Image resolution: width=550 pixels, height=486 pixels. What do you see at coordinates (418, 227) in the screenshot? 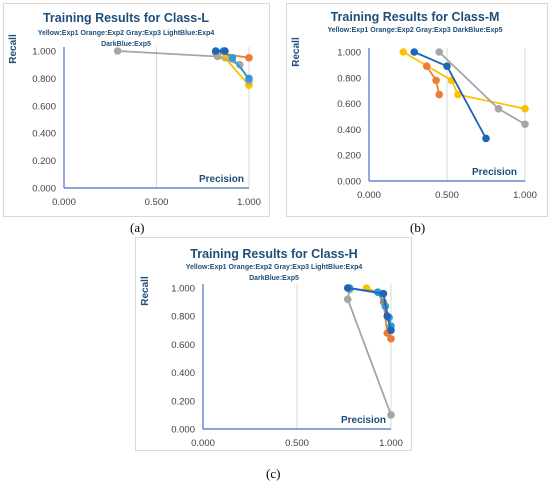
I see `caption-b: (b)` at bounding box center [418, 227].